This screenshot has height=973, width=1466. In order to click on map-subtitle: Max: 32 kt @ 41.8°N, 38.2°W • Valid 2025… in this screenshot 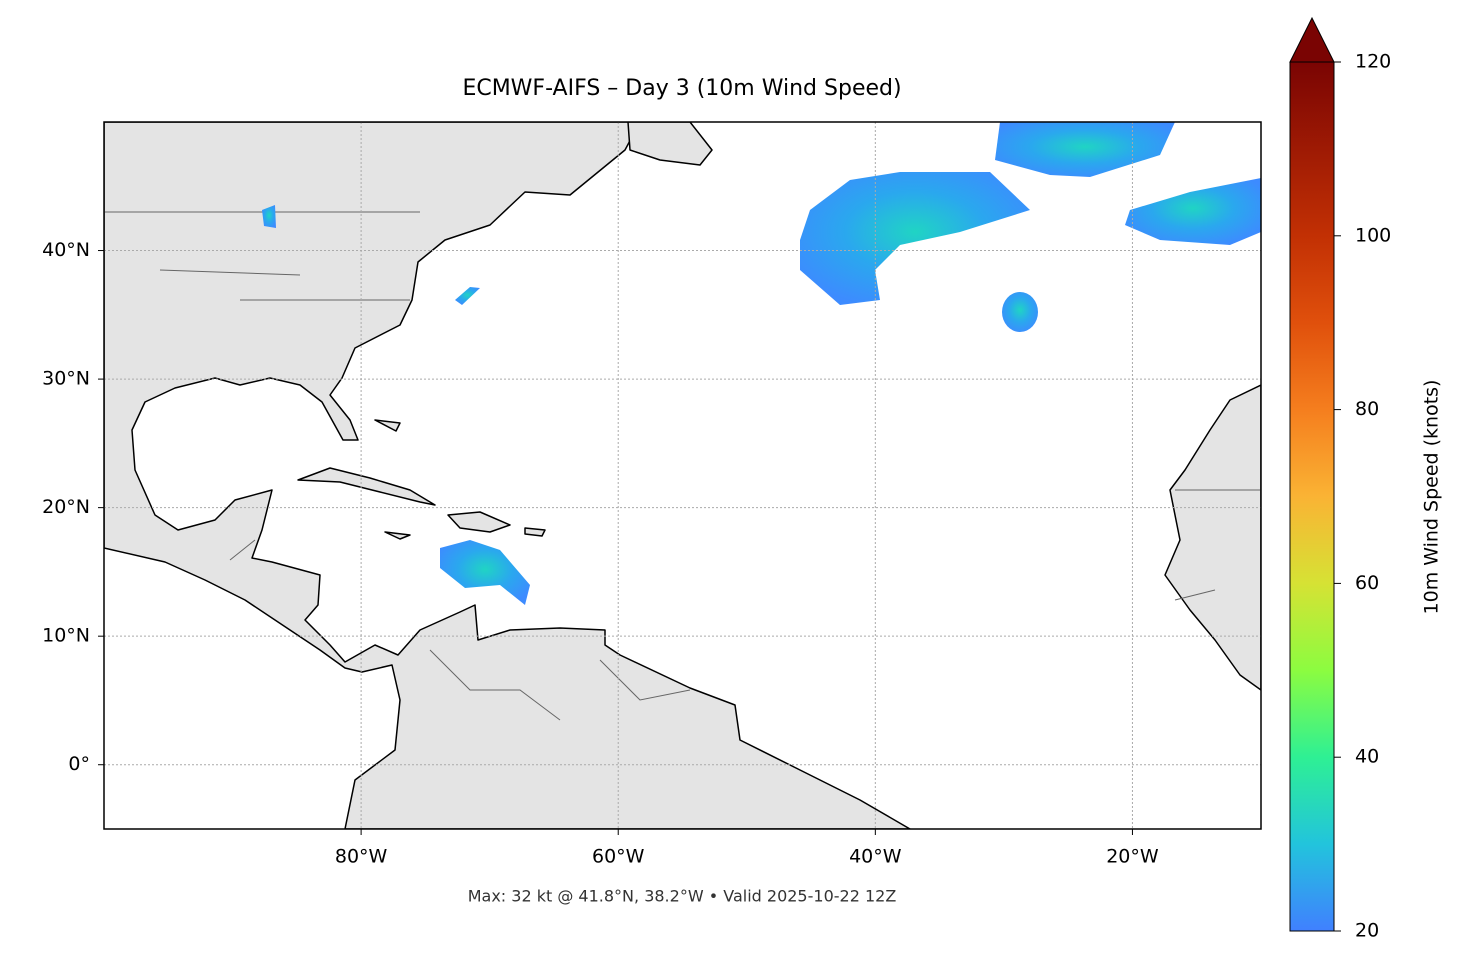, I will do `click(682, 896)`.